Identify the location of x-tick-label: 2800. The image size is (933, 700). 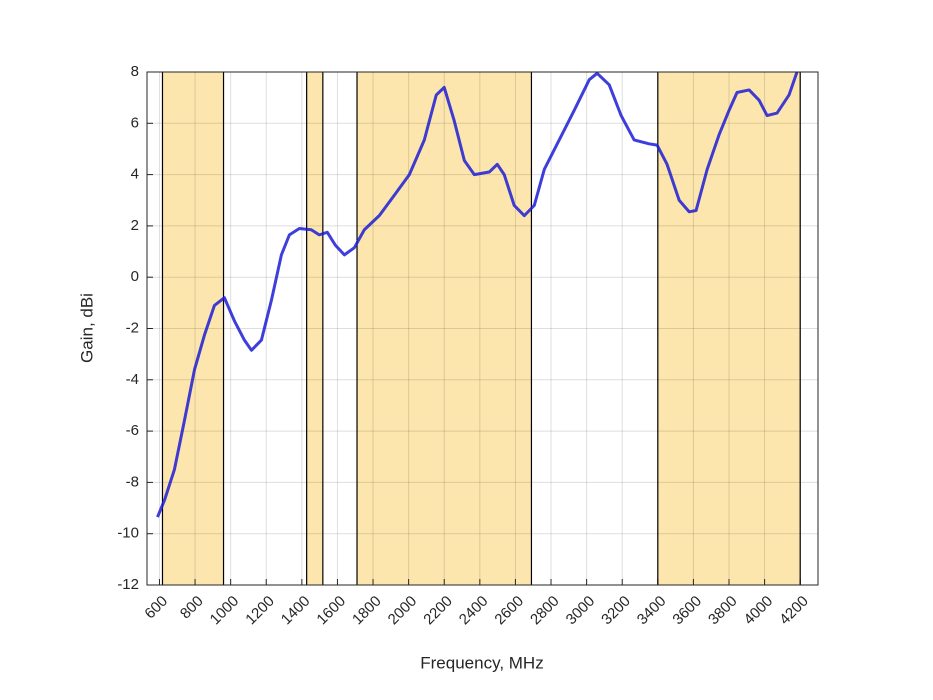
(545, 611).